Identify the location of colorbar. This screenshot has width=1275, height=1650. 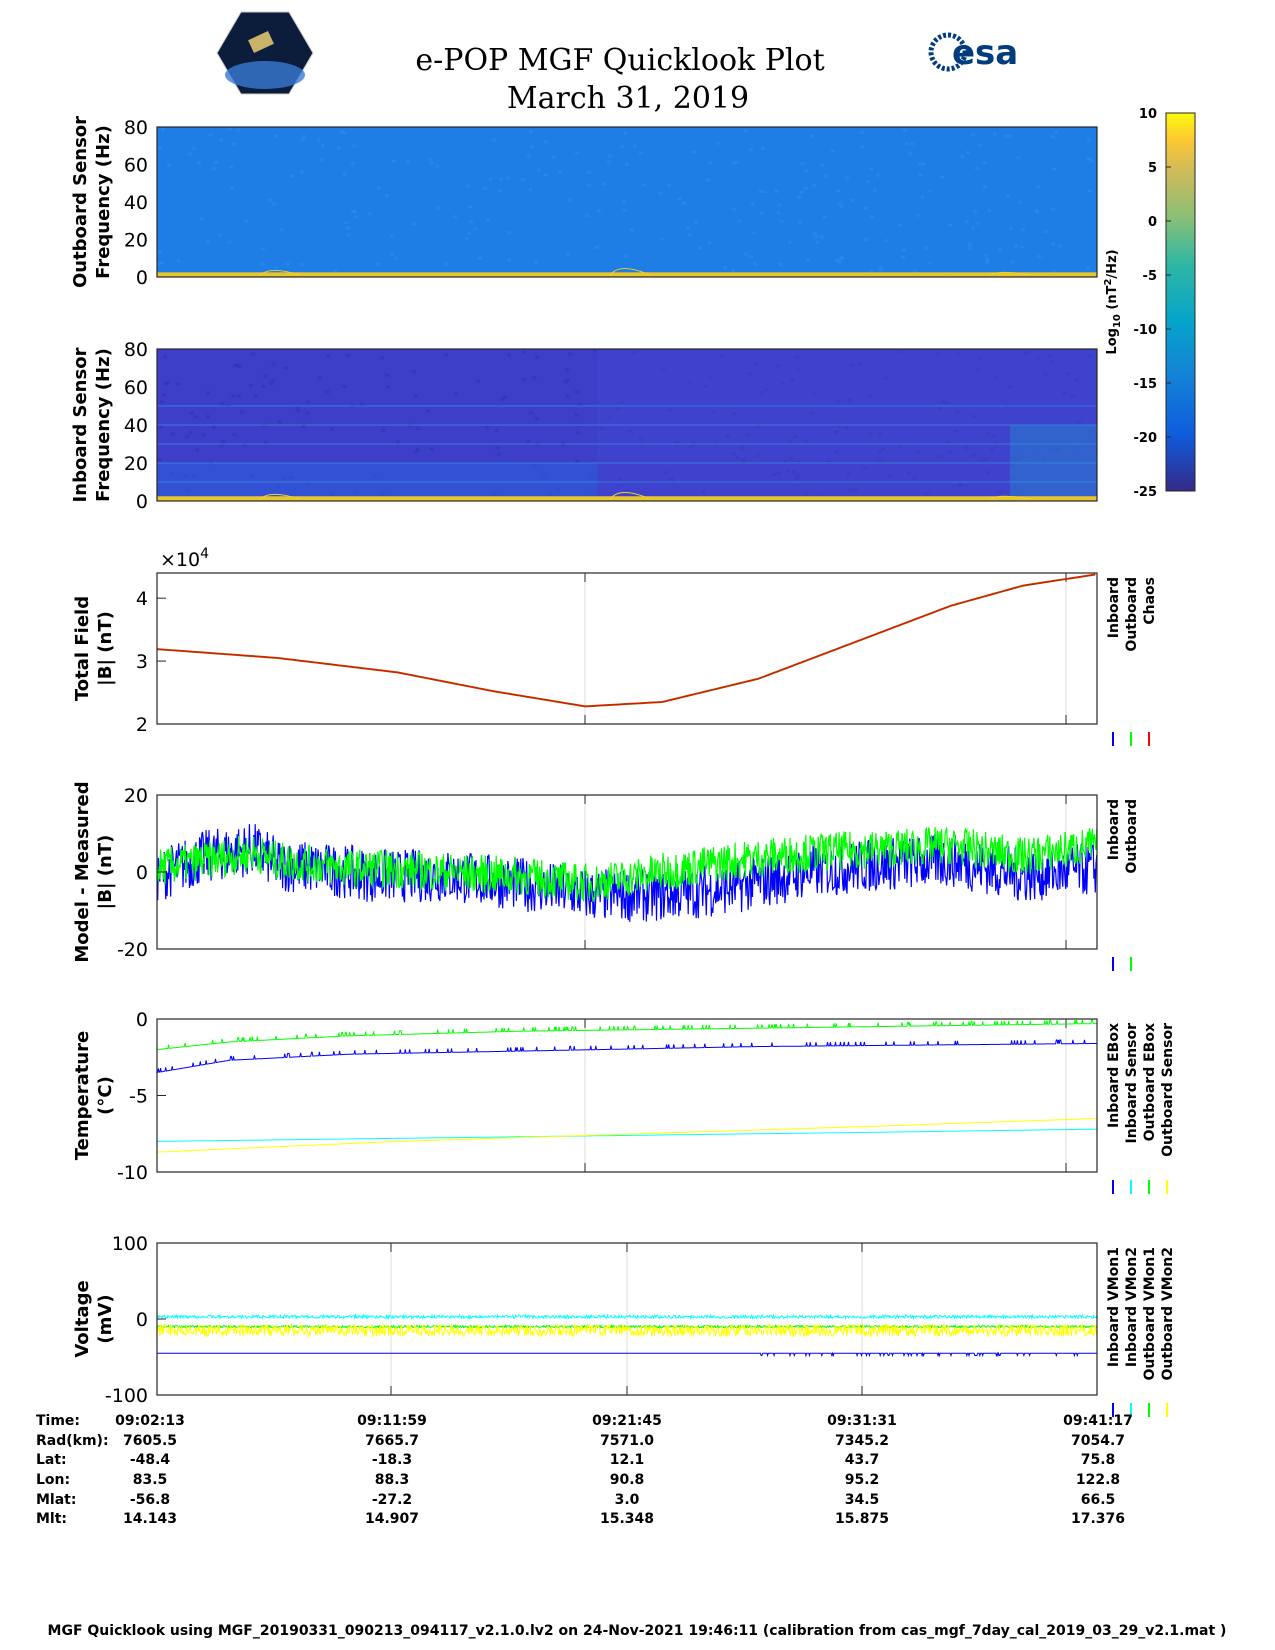
(1180, 302).